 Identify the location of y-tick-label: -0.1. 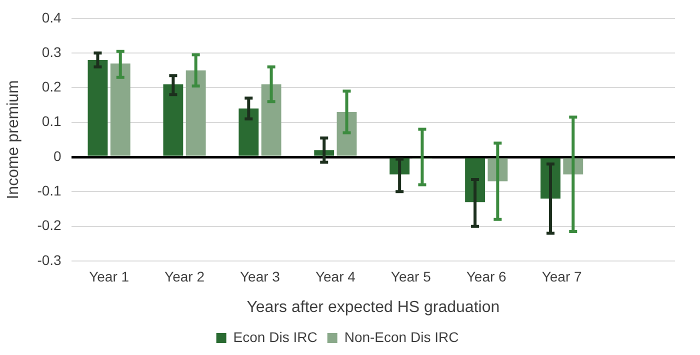
(49, 190).